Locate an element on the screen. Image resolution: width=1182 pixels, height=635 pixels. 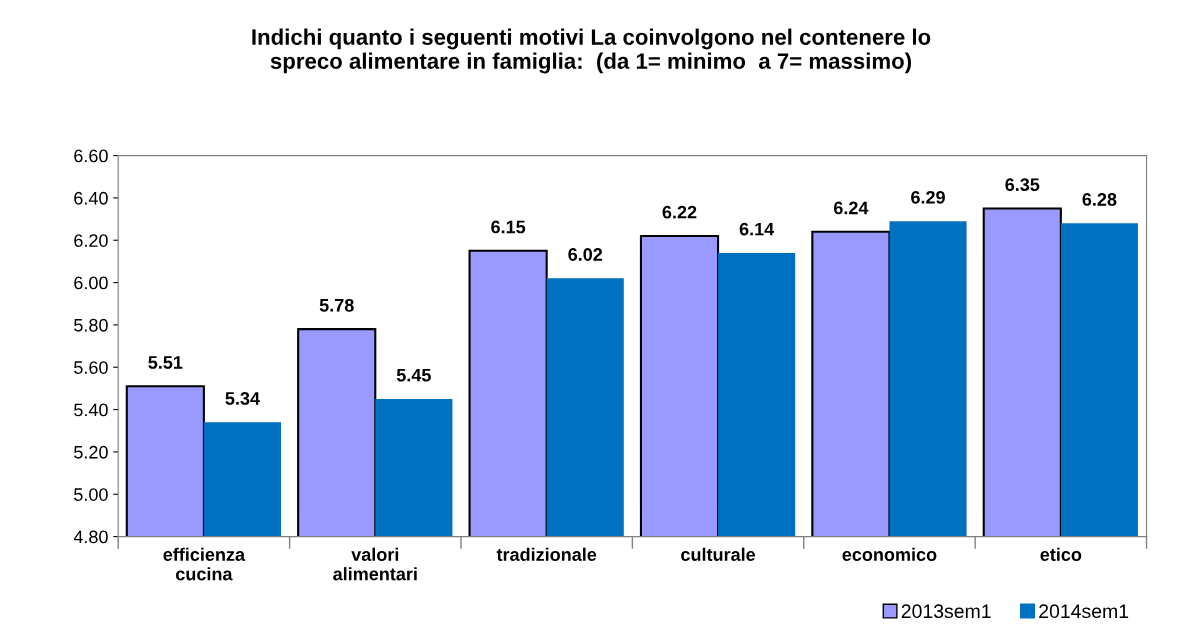
y-tick-label: 6.00 is located at coordinates (91, 283).